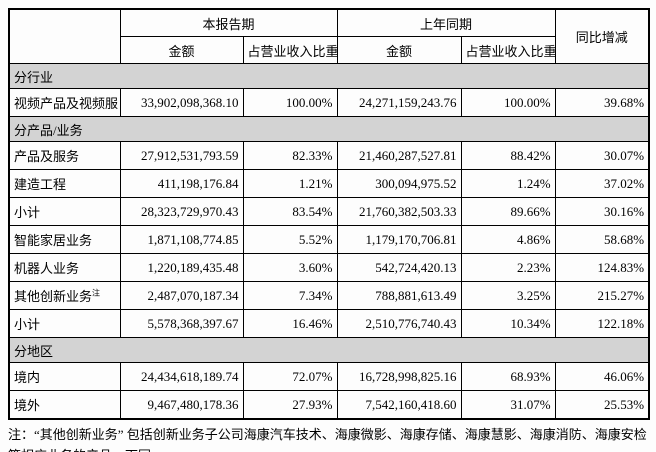  What do you see at coordinates (399, 50) in the screenshot?
I see `header-amount-prior: 金额` at bounding box center [399, 50].